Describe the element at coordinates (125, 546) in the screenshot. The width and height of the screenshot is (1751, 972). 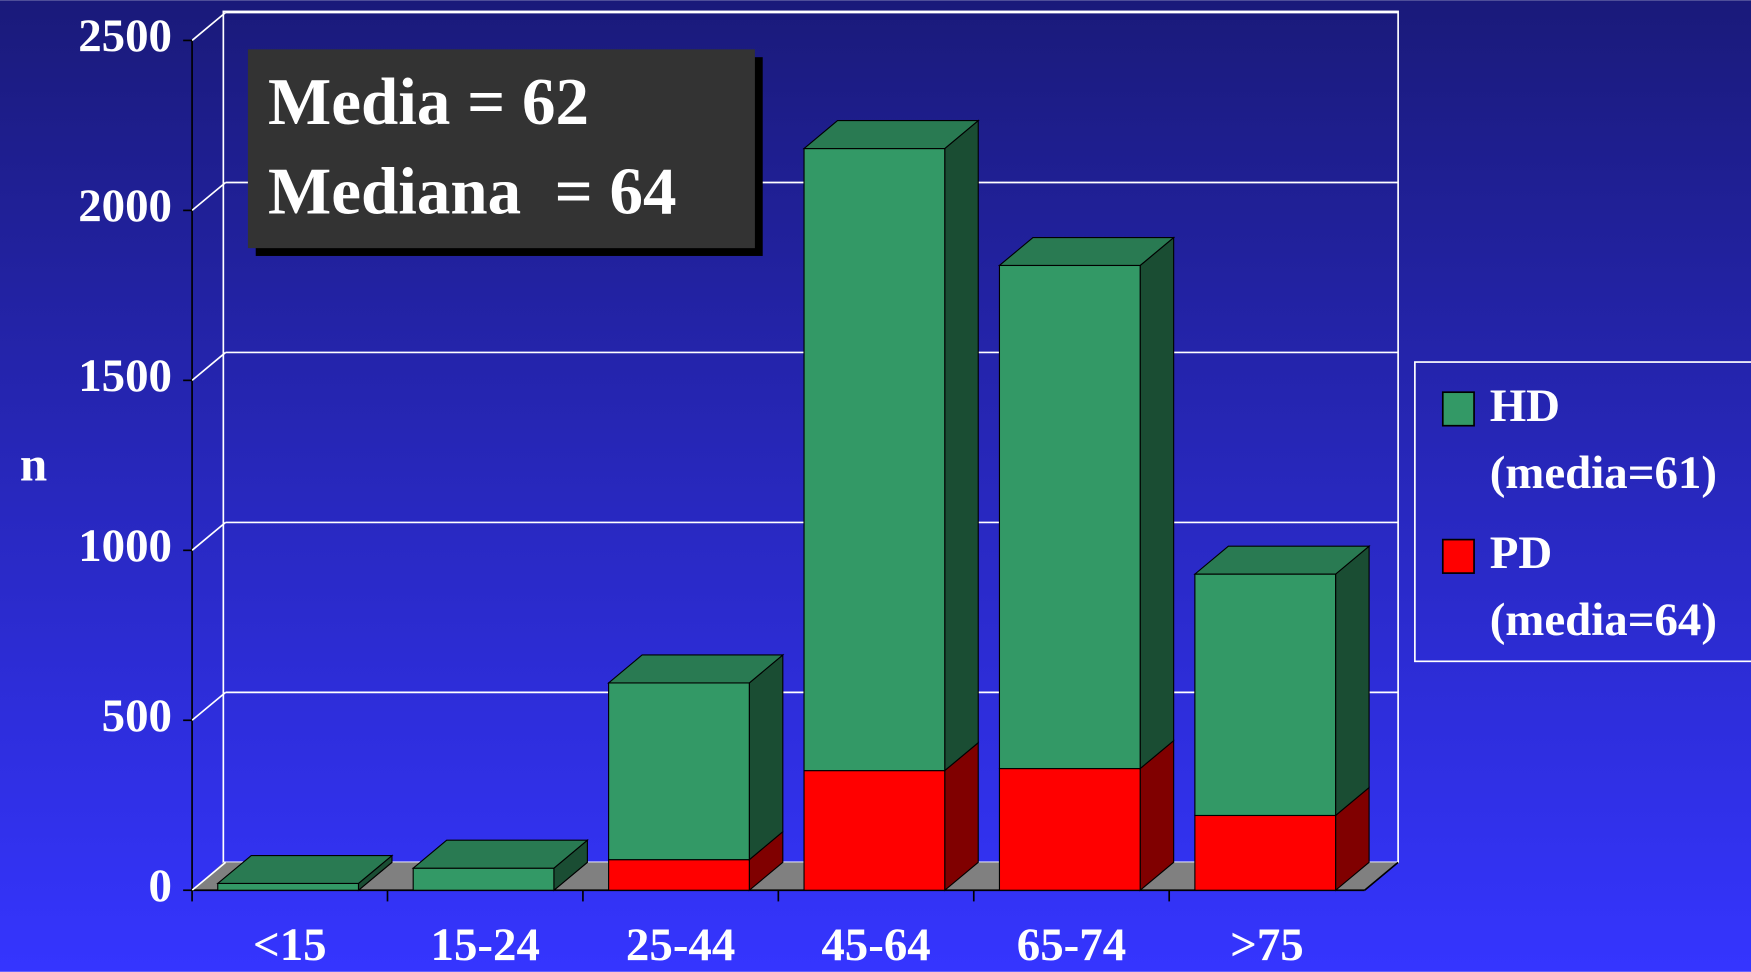
I see `y-tick-label: 1000` at that location.